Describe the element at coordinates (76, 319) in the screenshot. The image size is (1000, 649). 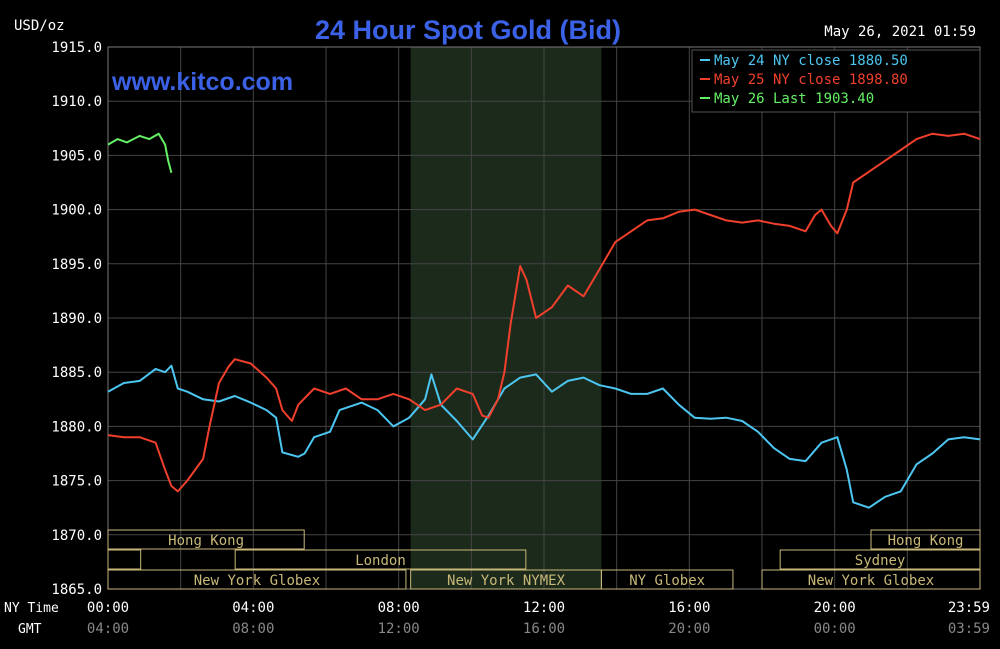
I see `y-tick-label: 1890.0` at that location.